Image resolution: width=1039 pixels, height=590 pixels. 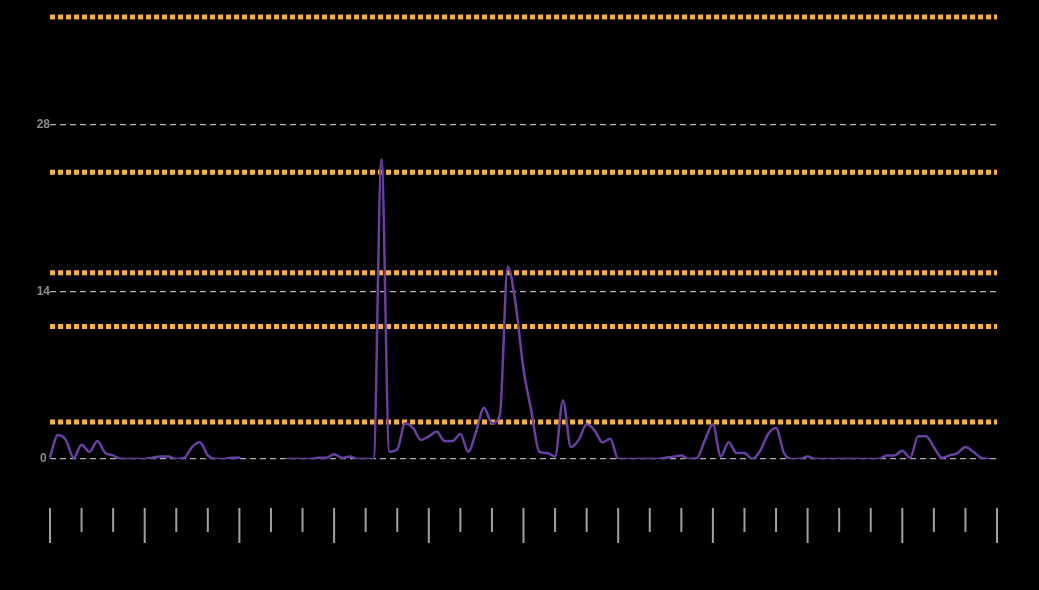 What do you see at coordinates (43, 458) in the screenshot?
I see `y-tick-label: 0` at bounding box center [43, 458].